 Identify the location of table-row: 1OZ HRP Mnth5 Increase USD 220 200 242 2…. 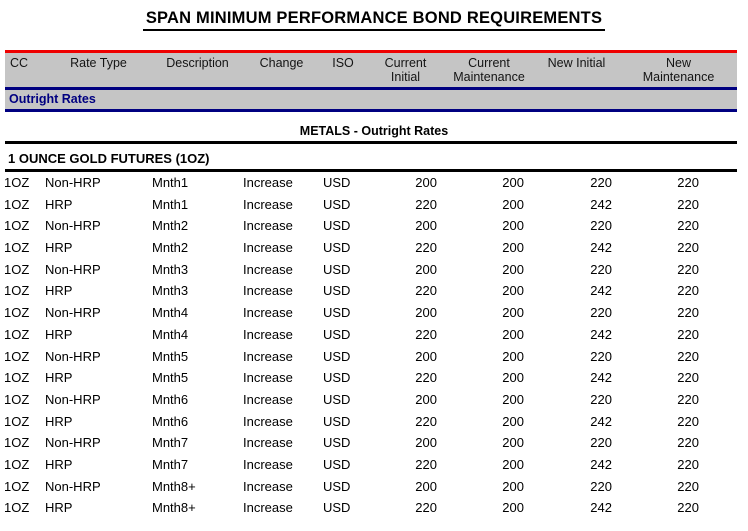
(374, 378).